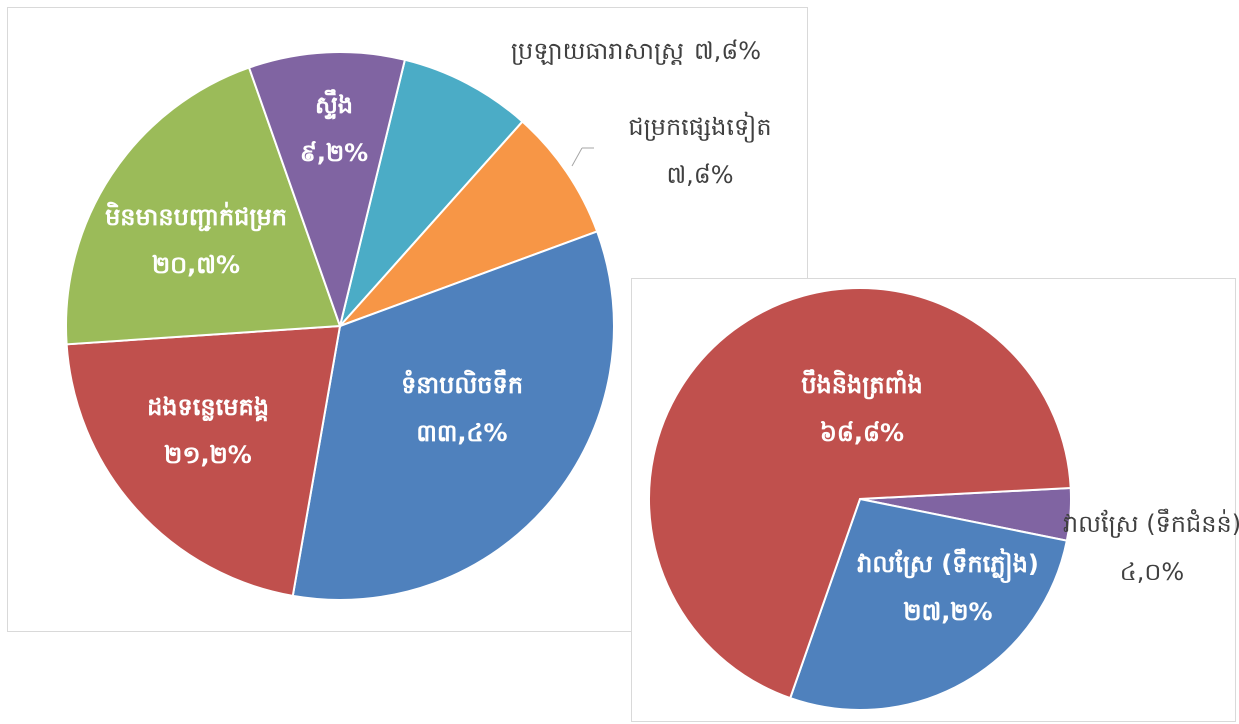 The height and width of the screenshot is (724, 1239). What do you see at coordinates (597, 51) in the screenshot?
I see `category-label: ប្រឡាយធារាសាស្ត្រ` at bounding box center [597, 51].